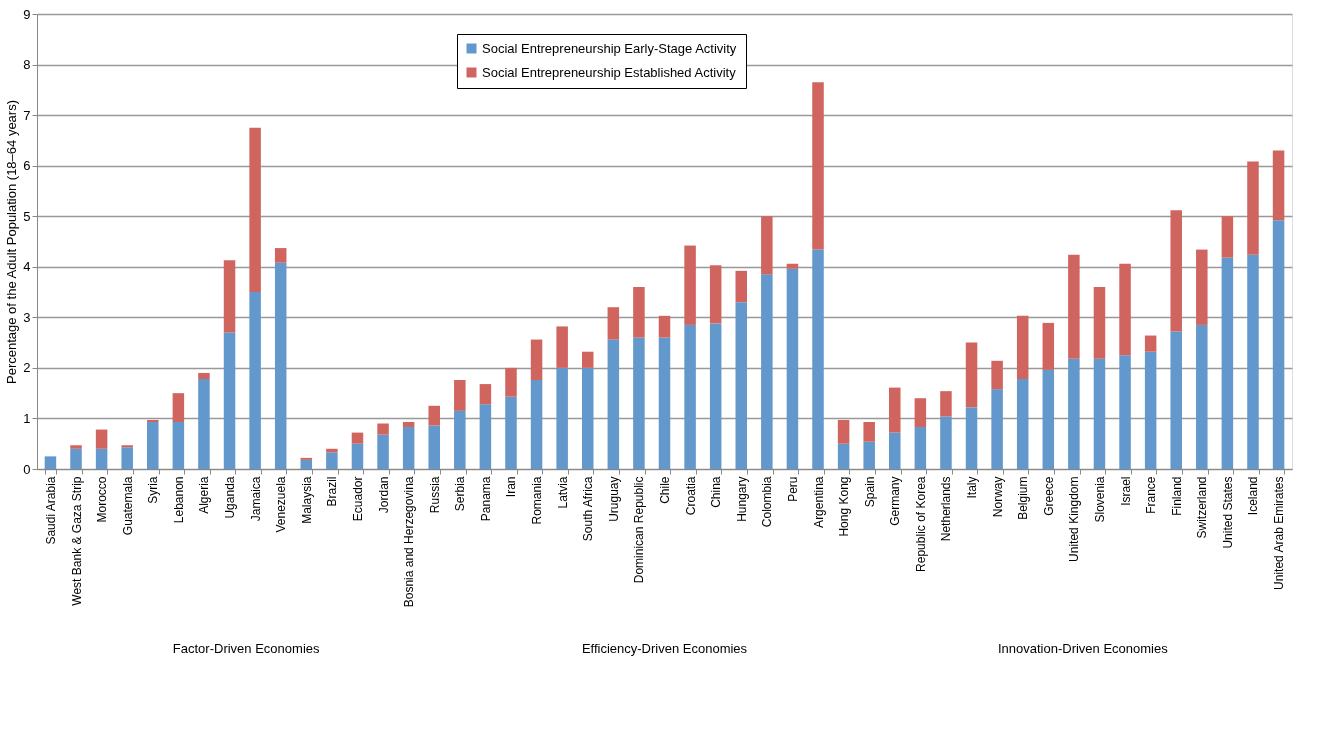 The width and height of the screenshot is (1343, 740). I want to click on x-tick-label: United Kingdom, so click(1074, 519).